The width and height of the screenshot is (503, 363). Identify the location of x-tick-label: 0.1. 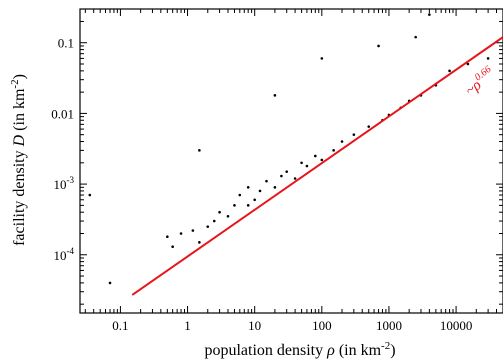
(120, 325).